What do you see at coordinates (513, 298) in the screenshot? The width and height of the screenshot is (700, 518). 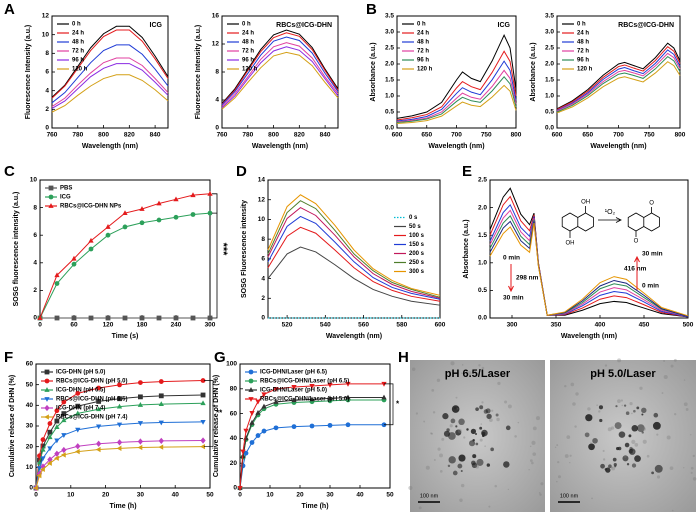 I see `annotation: 30 min` at bounding box center [513, 298].